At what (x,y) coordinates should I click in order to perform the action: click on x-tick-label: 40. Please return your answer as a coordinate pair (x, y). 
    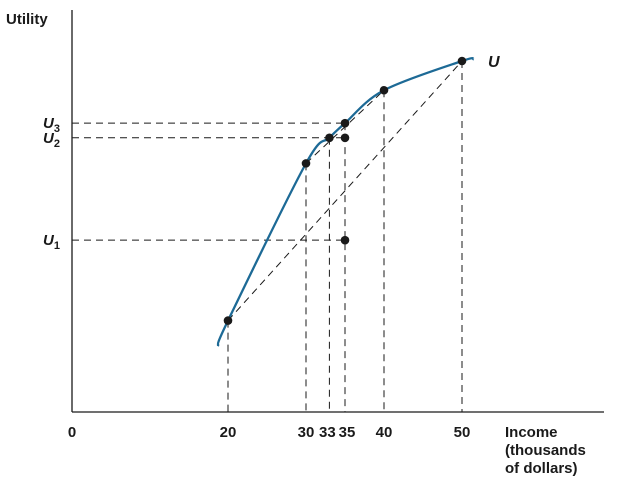
    Looking at the image, I should click on (384, 432).